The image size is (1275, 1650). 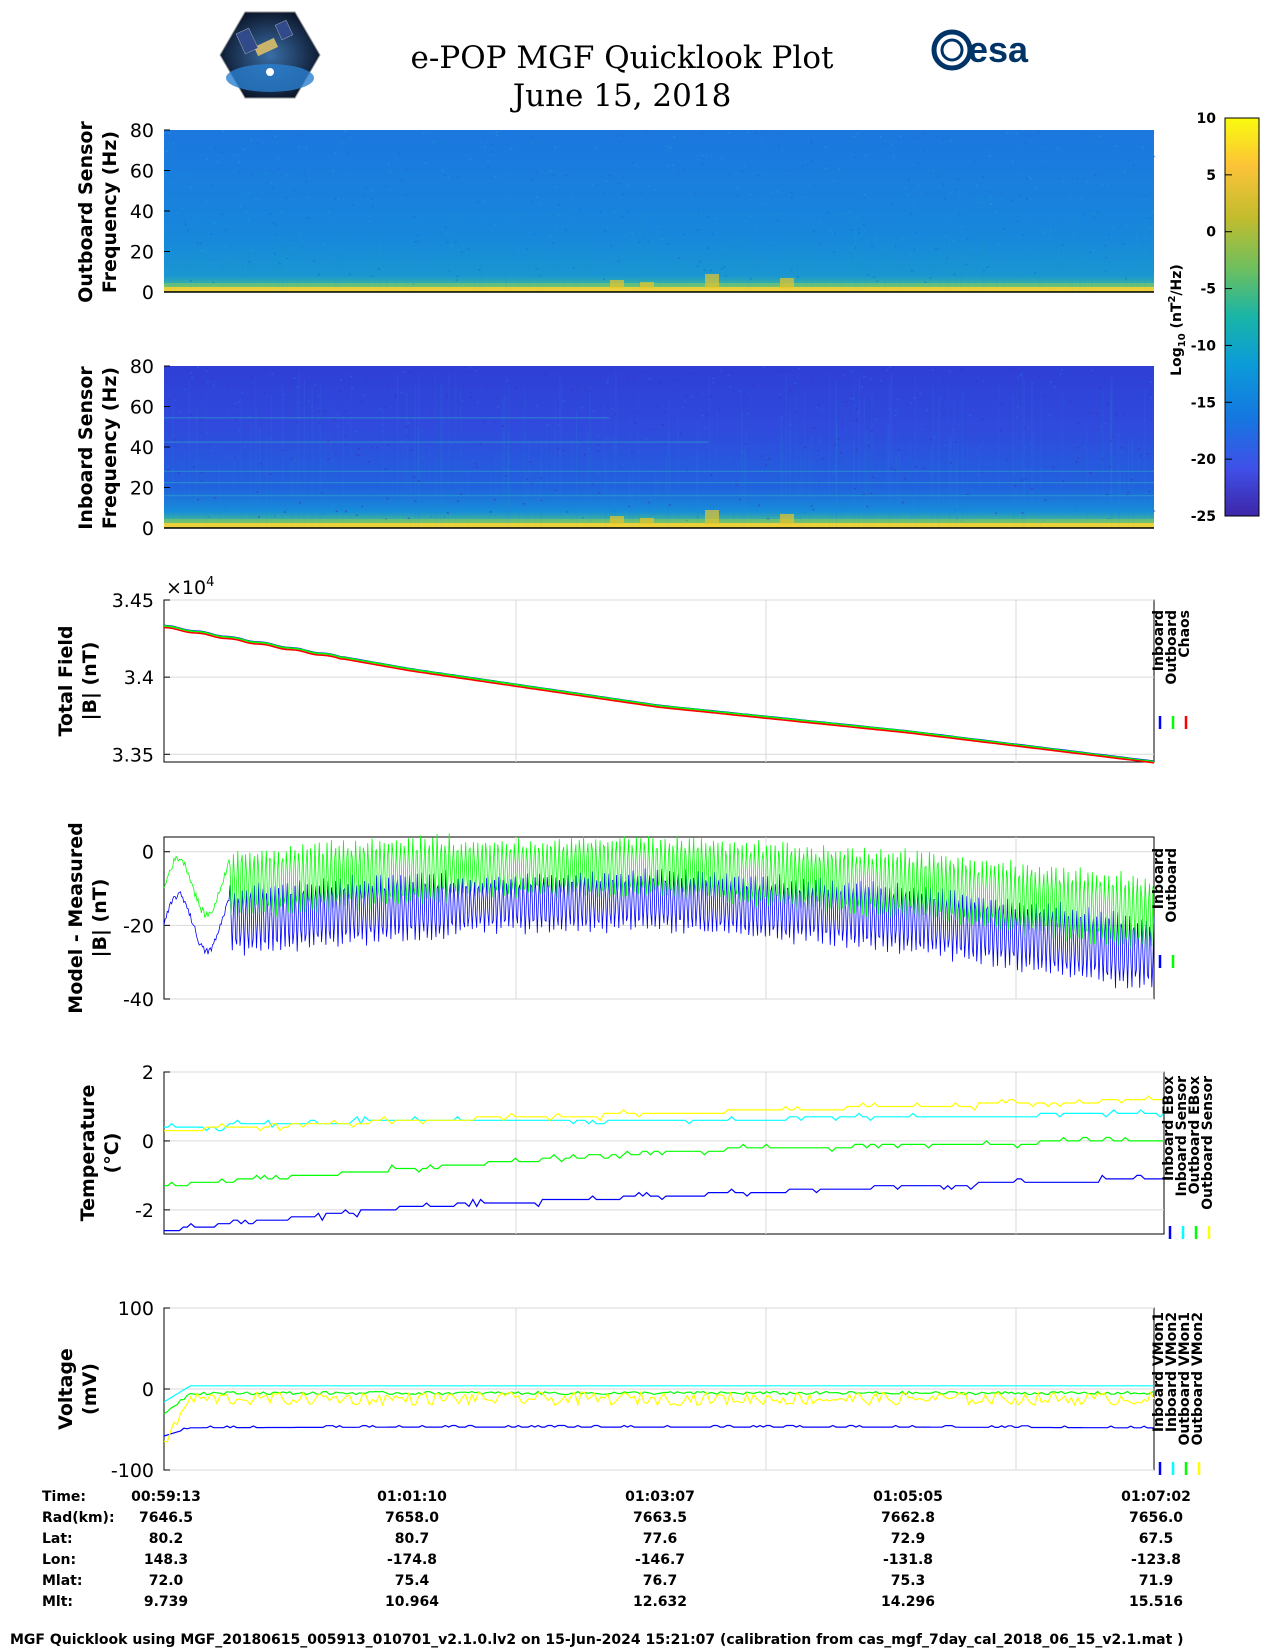 What do you see at coordinates (412, 1602) in the screenshot?
I see `ephemeris-cell: 10.964` at bounding box center [412, 1602].